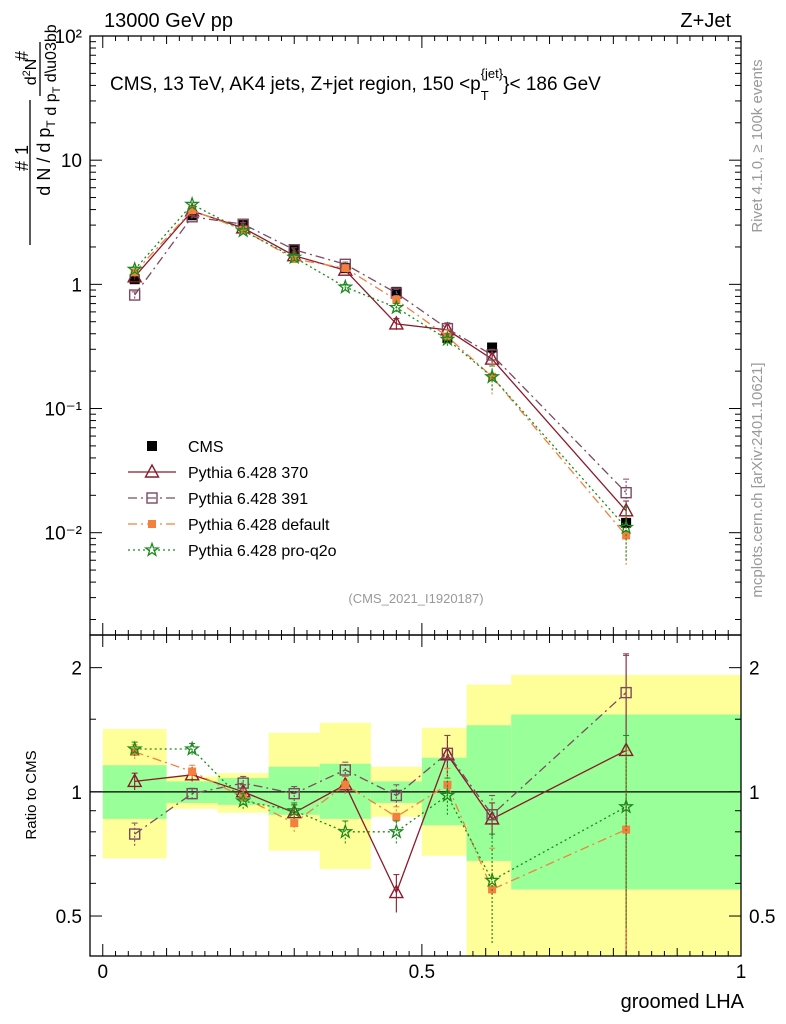 This screenshot has width=786, height=1024. Describe the element at coordinates (185, 447) in the screenshot. I see `legend-entry-cms: CMS` at that location.